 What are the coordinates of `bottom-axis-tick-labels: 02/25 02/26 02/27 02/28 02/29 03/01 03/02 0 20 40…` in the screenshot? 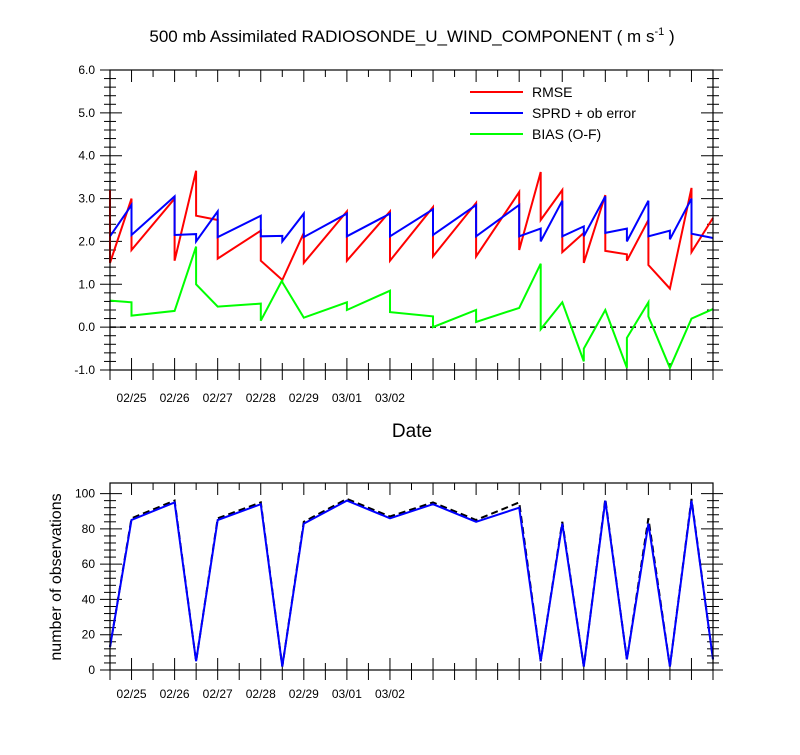 It's located at (240, 594).